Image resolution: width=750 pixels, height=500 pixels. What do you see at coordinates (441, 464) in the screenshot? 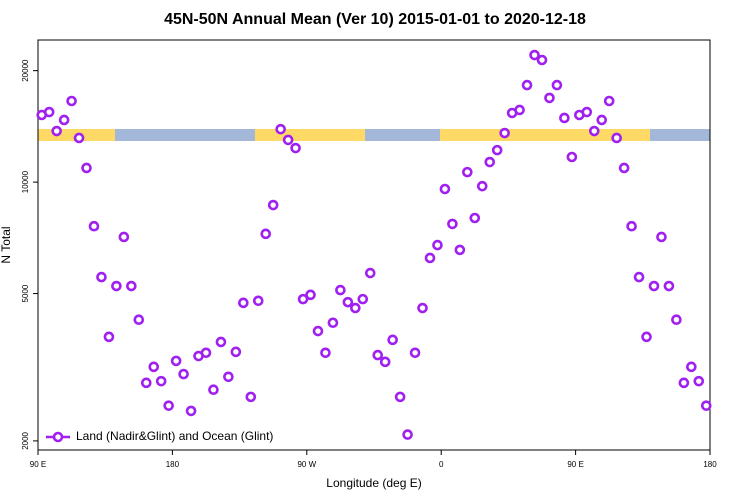
I see `x-tick-label: 0` at bounding box center [441, 464].